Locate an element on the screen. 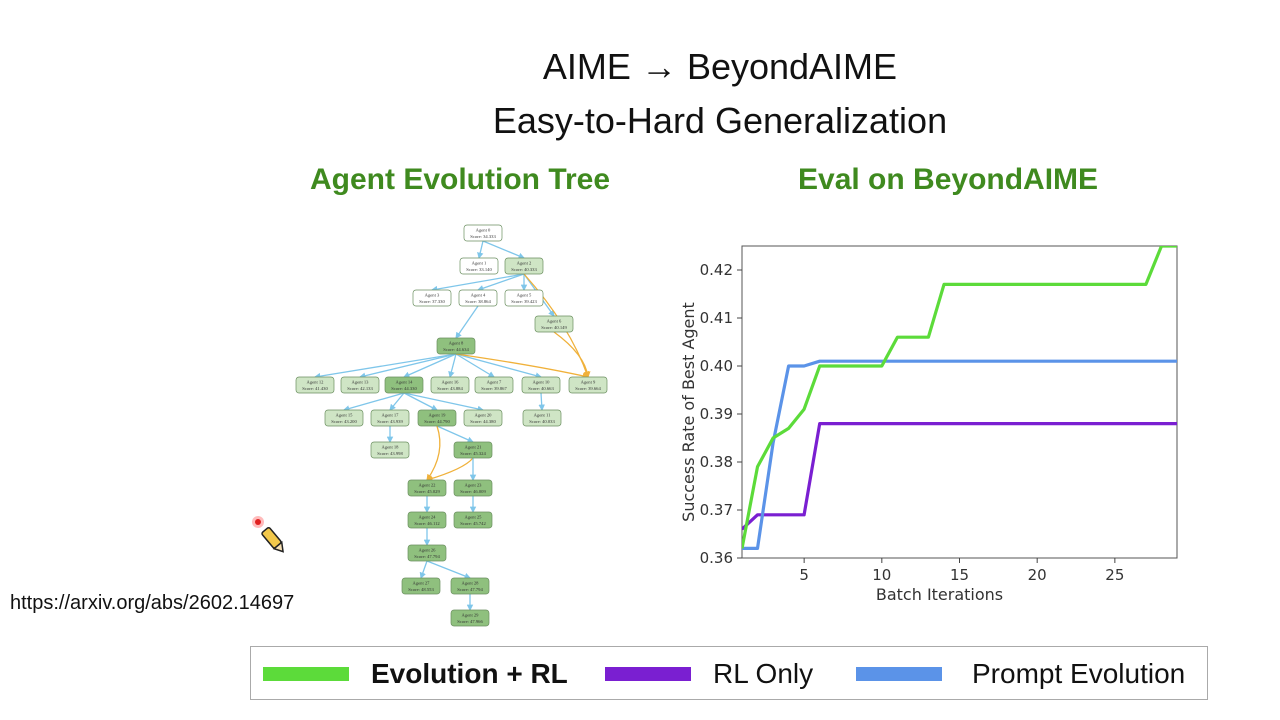 The image size is (1280, 720). pencil-cursor-icon is located at coordinates (268, 534).